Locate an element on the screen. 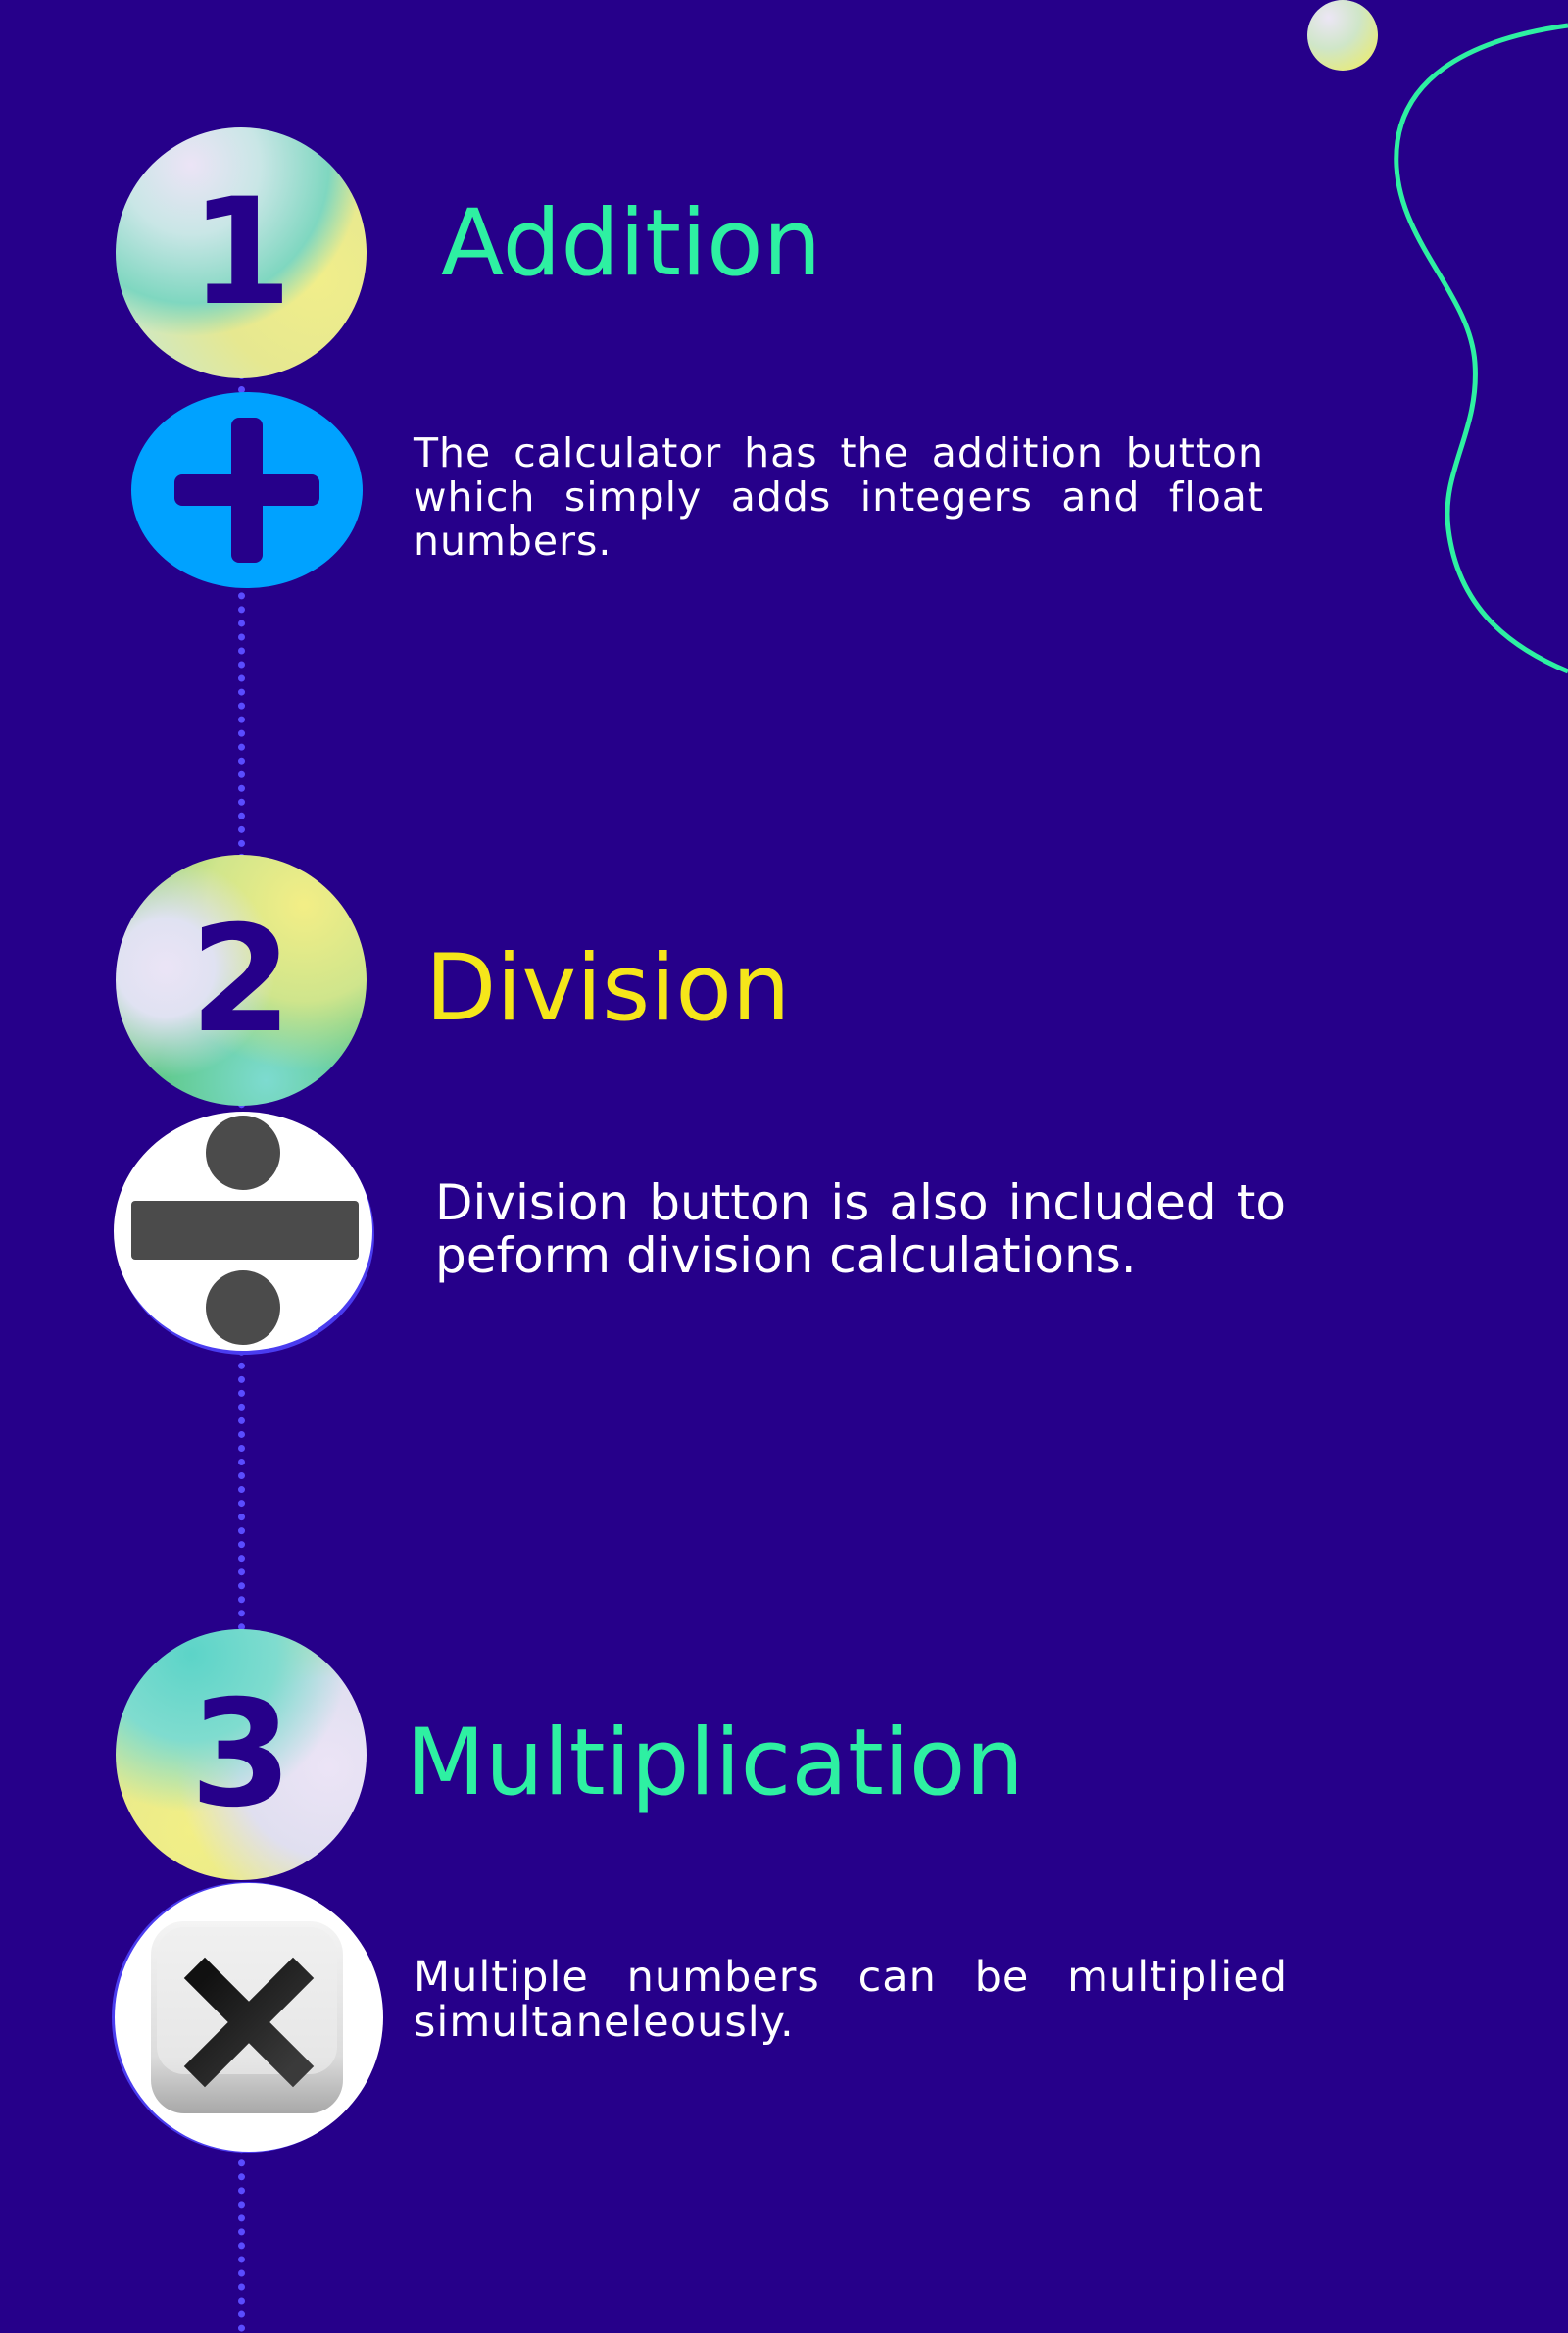 Image resolution: width=1568 pixels, height=2333 pixels. step-title-division: Division is located at coordinates (608, 988).